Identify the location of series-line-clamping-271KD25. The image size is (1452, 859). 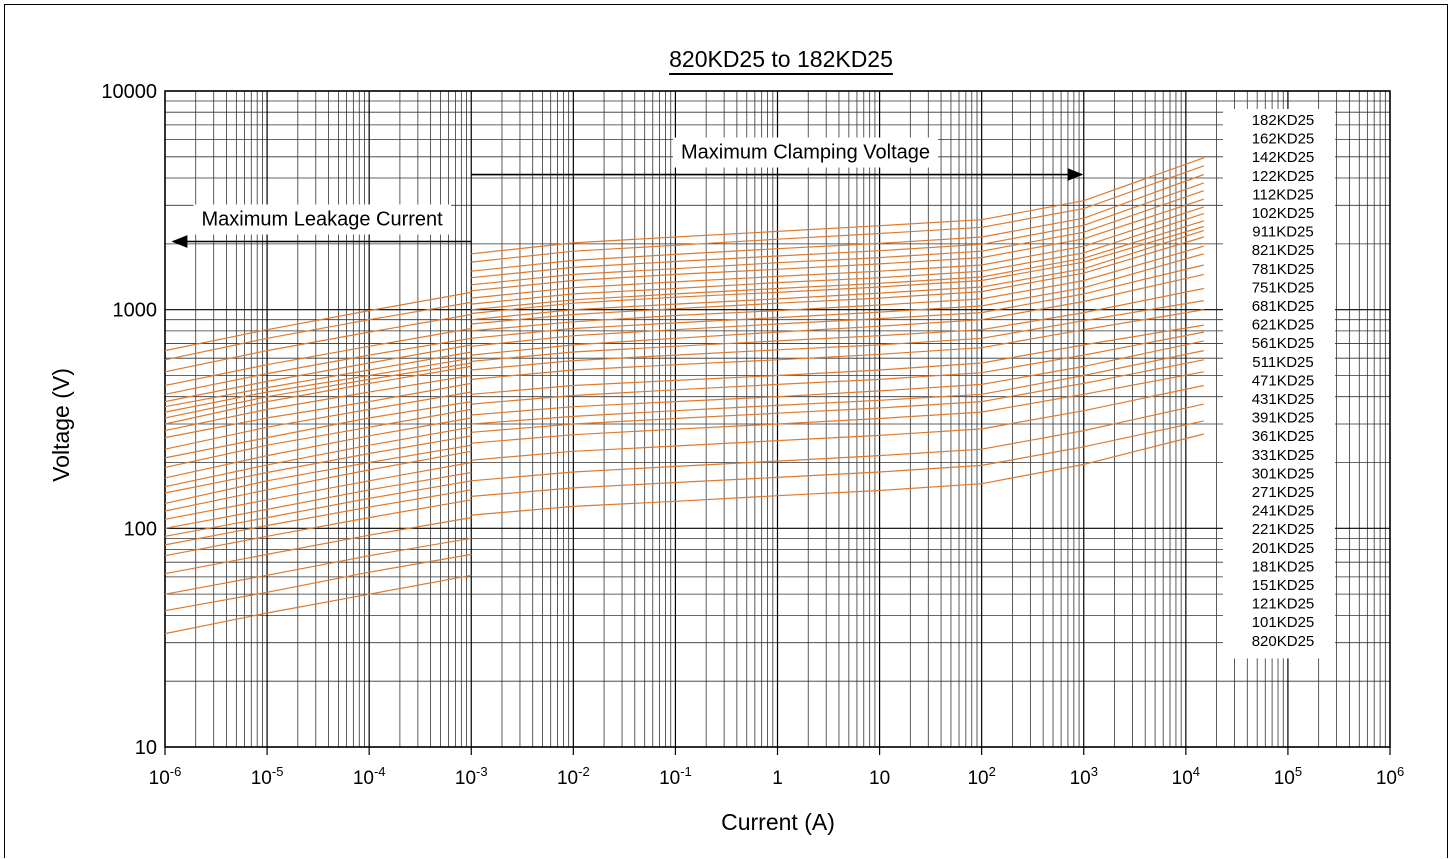
(837, 368).